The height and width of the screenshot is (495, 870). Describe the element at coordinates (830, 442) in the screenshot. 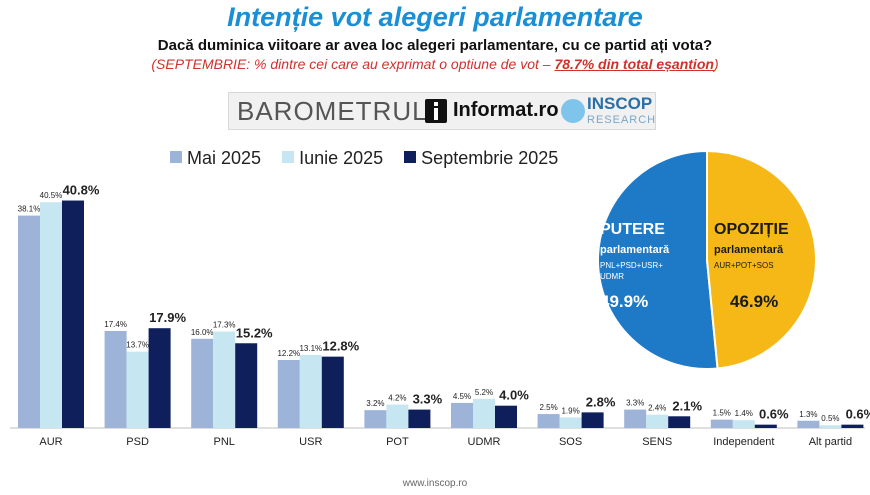

I see `category-label-alt-partid: Alt partid` at that location.